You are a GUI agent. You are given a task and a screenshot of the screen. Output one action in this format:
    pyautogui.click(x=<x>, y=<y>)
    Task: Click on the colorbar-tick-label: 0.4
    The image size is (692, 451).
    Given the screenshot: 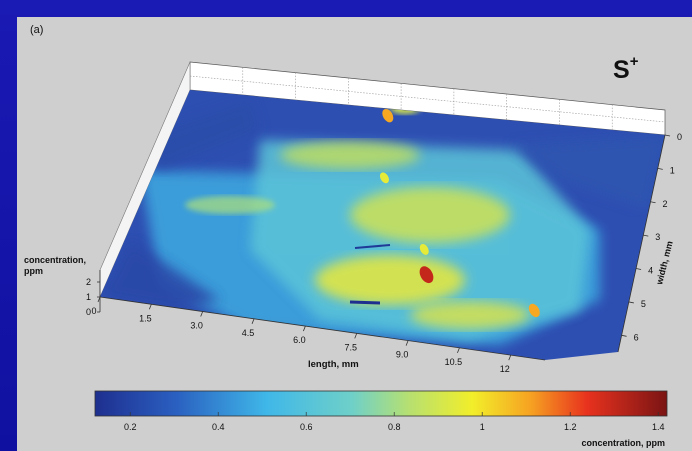 What is the action you would take?
    pyautogui.click(x=218, y=427)
    